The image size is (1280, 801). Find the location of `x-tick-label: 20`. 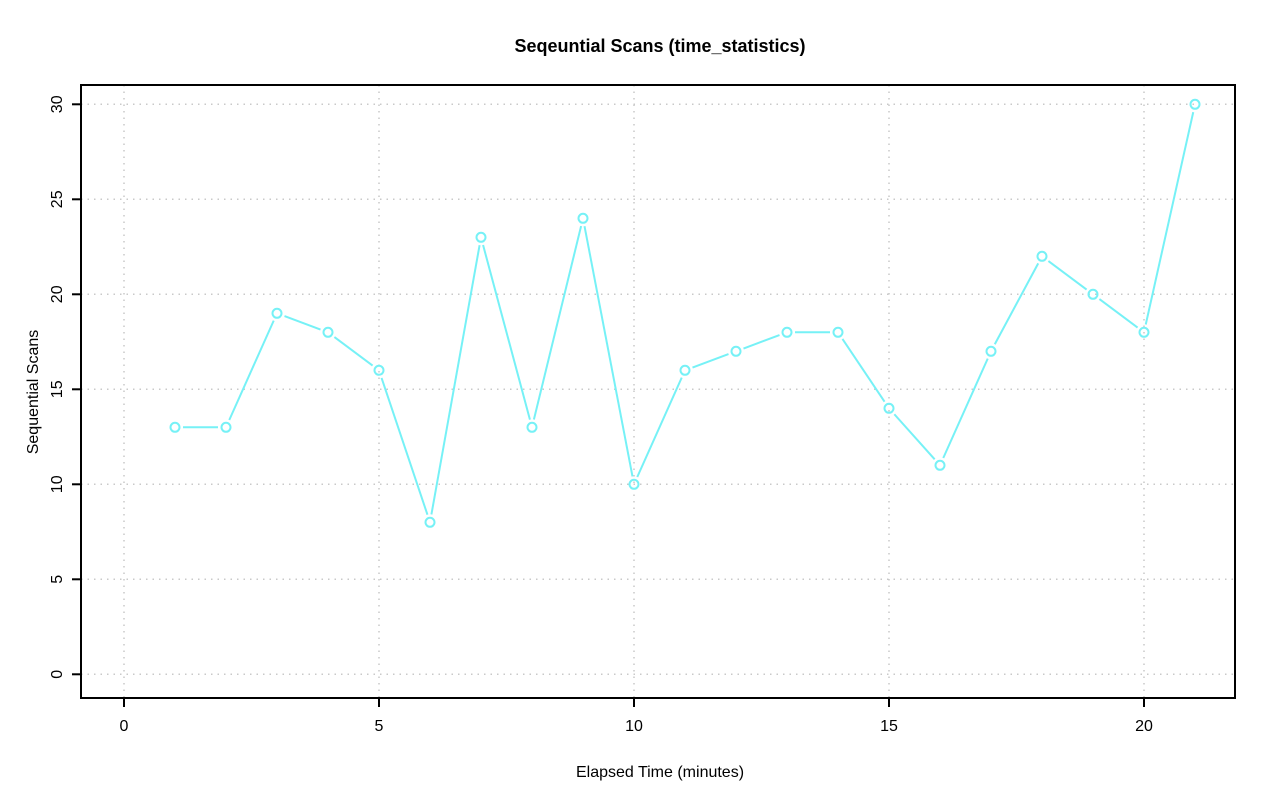

x-tick-label: 20 is located at coordinates (1144, 726).